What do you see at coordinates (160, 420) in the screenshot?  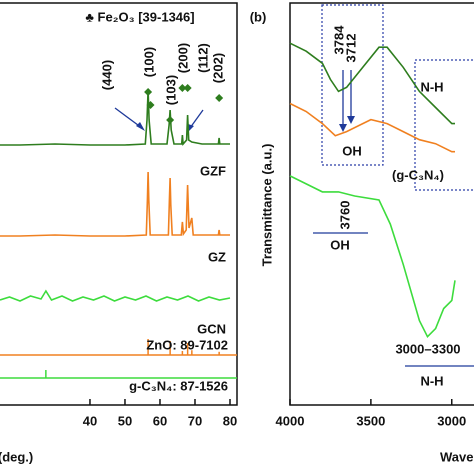 I see `x-tick-label: 60` at bounding box center [160, 420].